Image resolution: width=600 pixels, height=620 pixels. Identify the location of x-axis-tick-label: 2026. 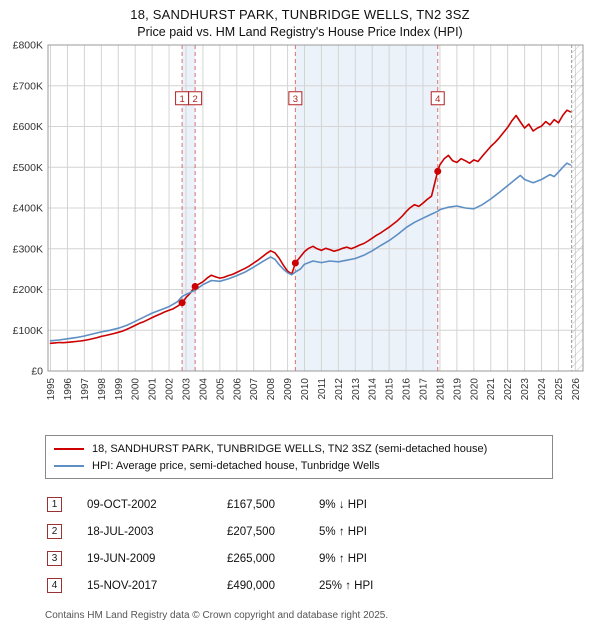
(576, 389).